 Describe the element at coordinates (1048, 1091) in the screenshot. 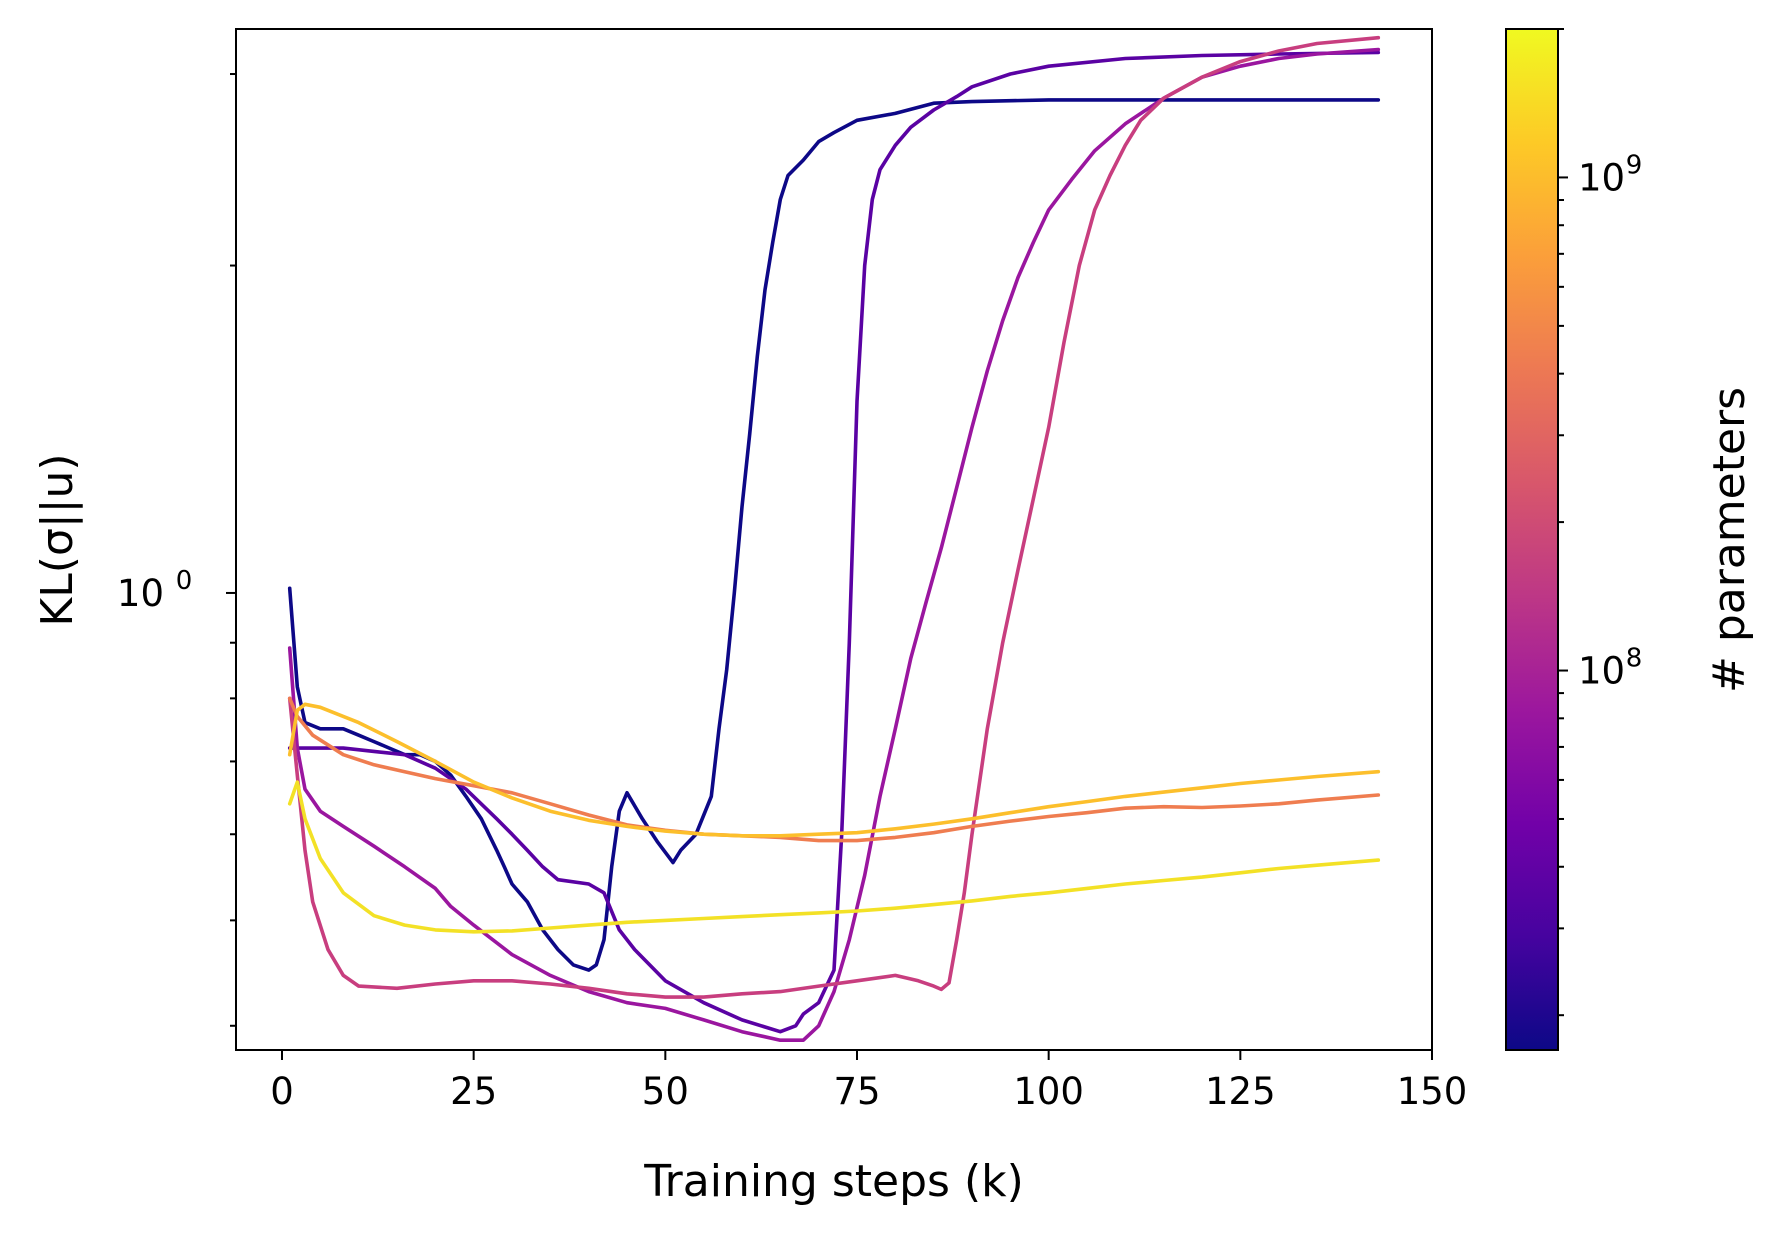

I see `x-tick-label: 100` at that location.